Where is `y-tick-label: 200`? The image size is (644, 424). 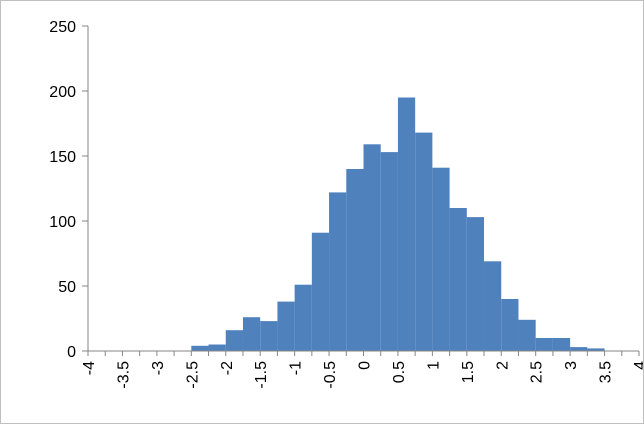
y-tick-label: 200 is located at coordinates (62, 92).